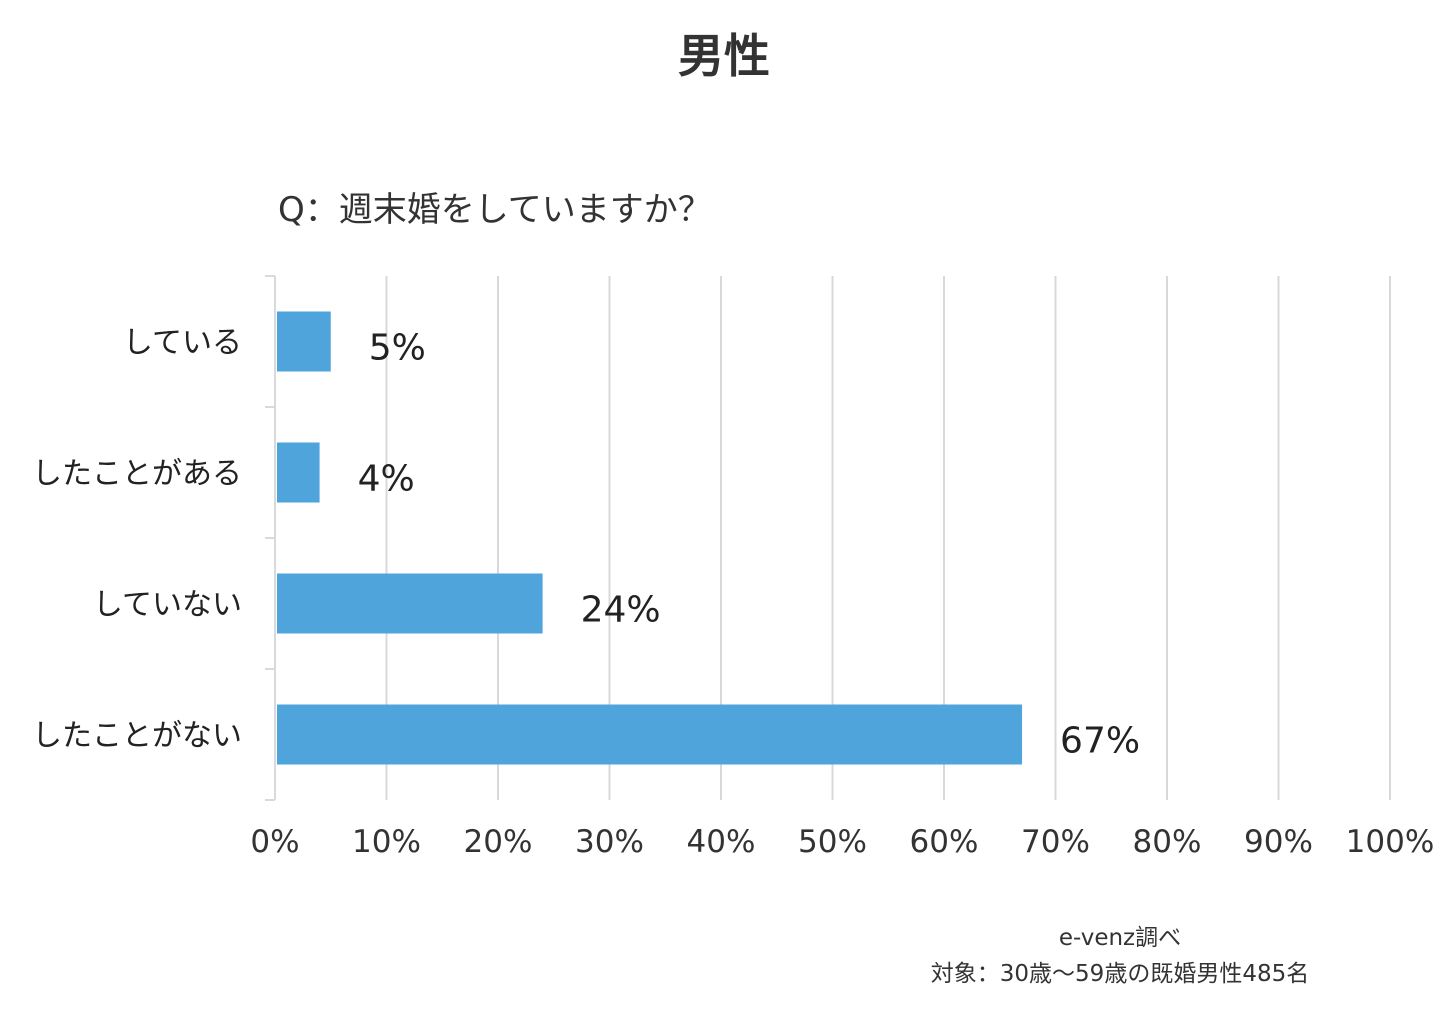 This screenshot has height=1026, width=1448. What do you see at coordinates (137, 736) in the screenshot?
I see `category-label: したことがない` at bounding box center [137, 736].